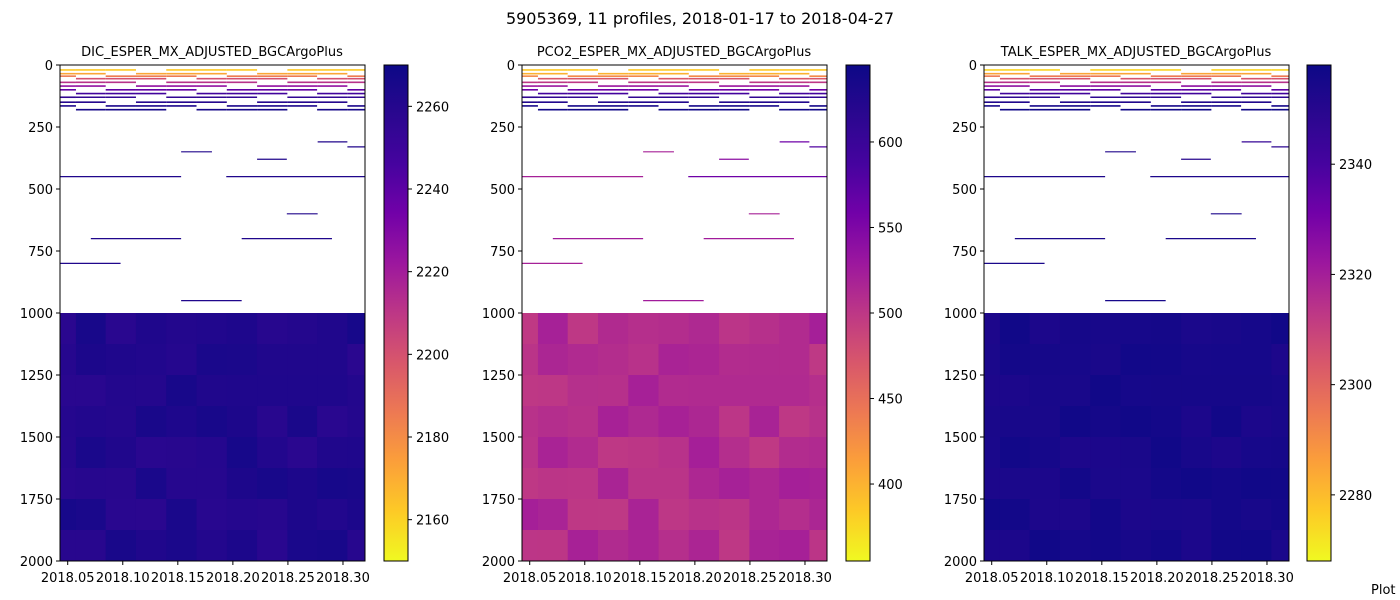  Describe the element at coordinates (1355, 386) in the screenshot. I see `colorbar-tick-label: 2300` at that location.